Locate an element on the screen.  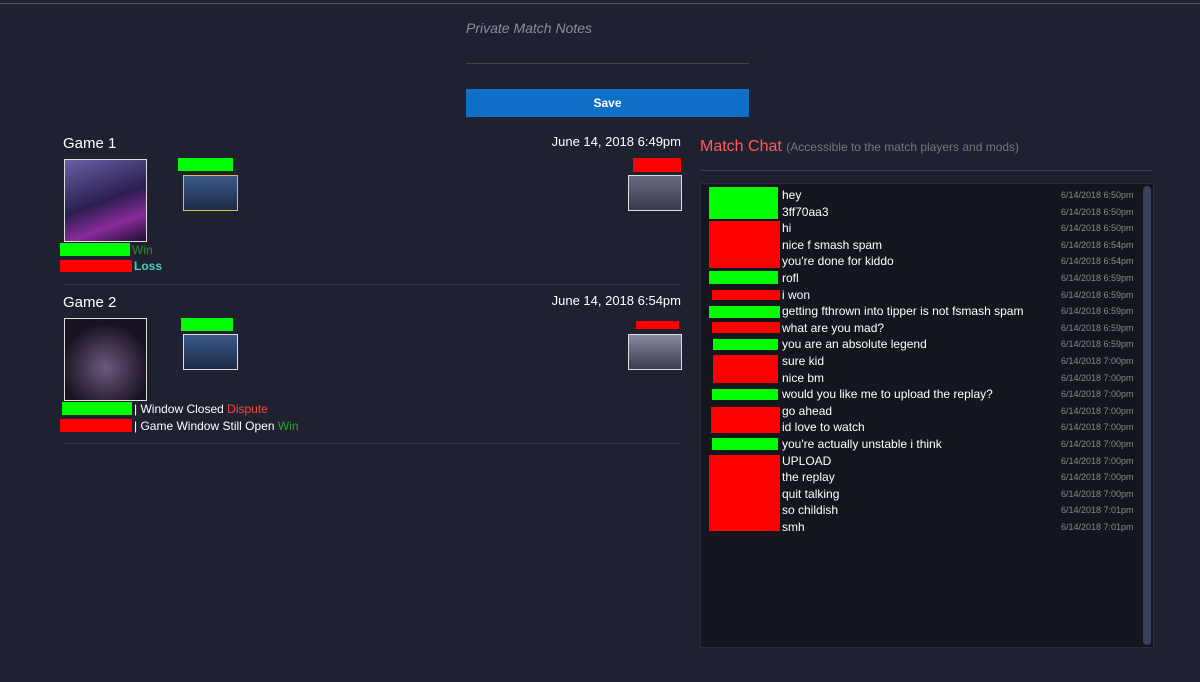
game-date: June 14, 2018 6:54pm is located at coordinates (616, 300).